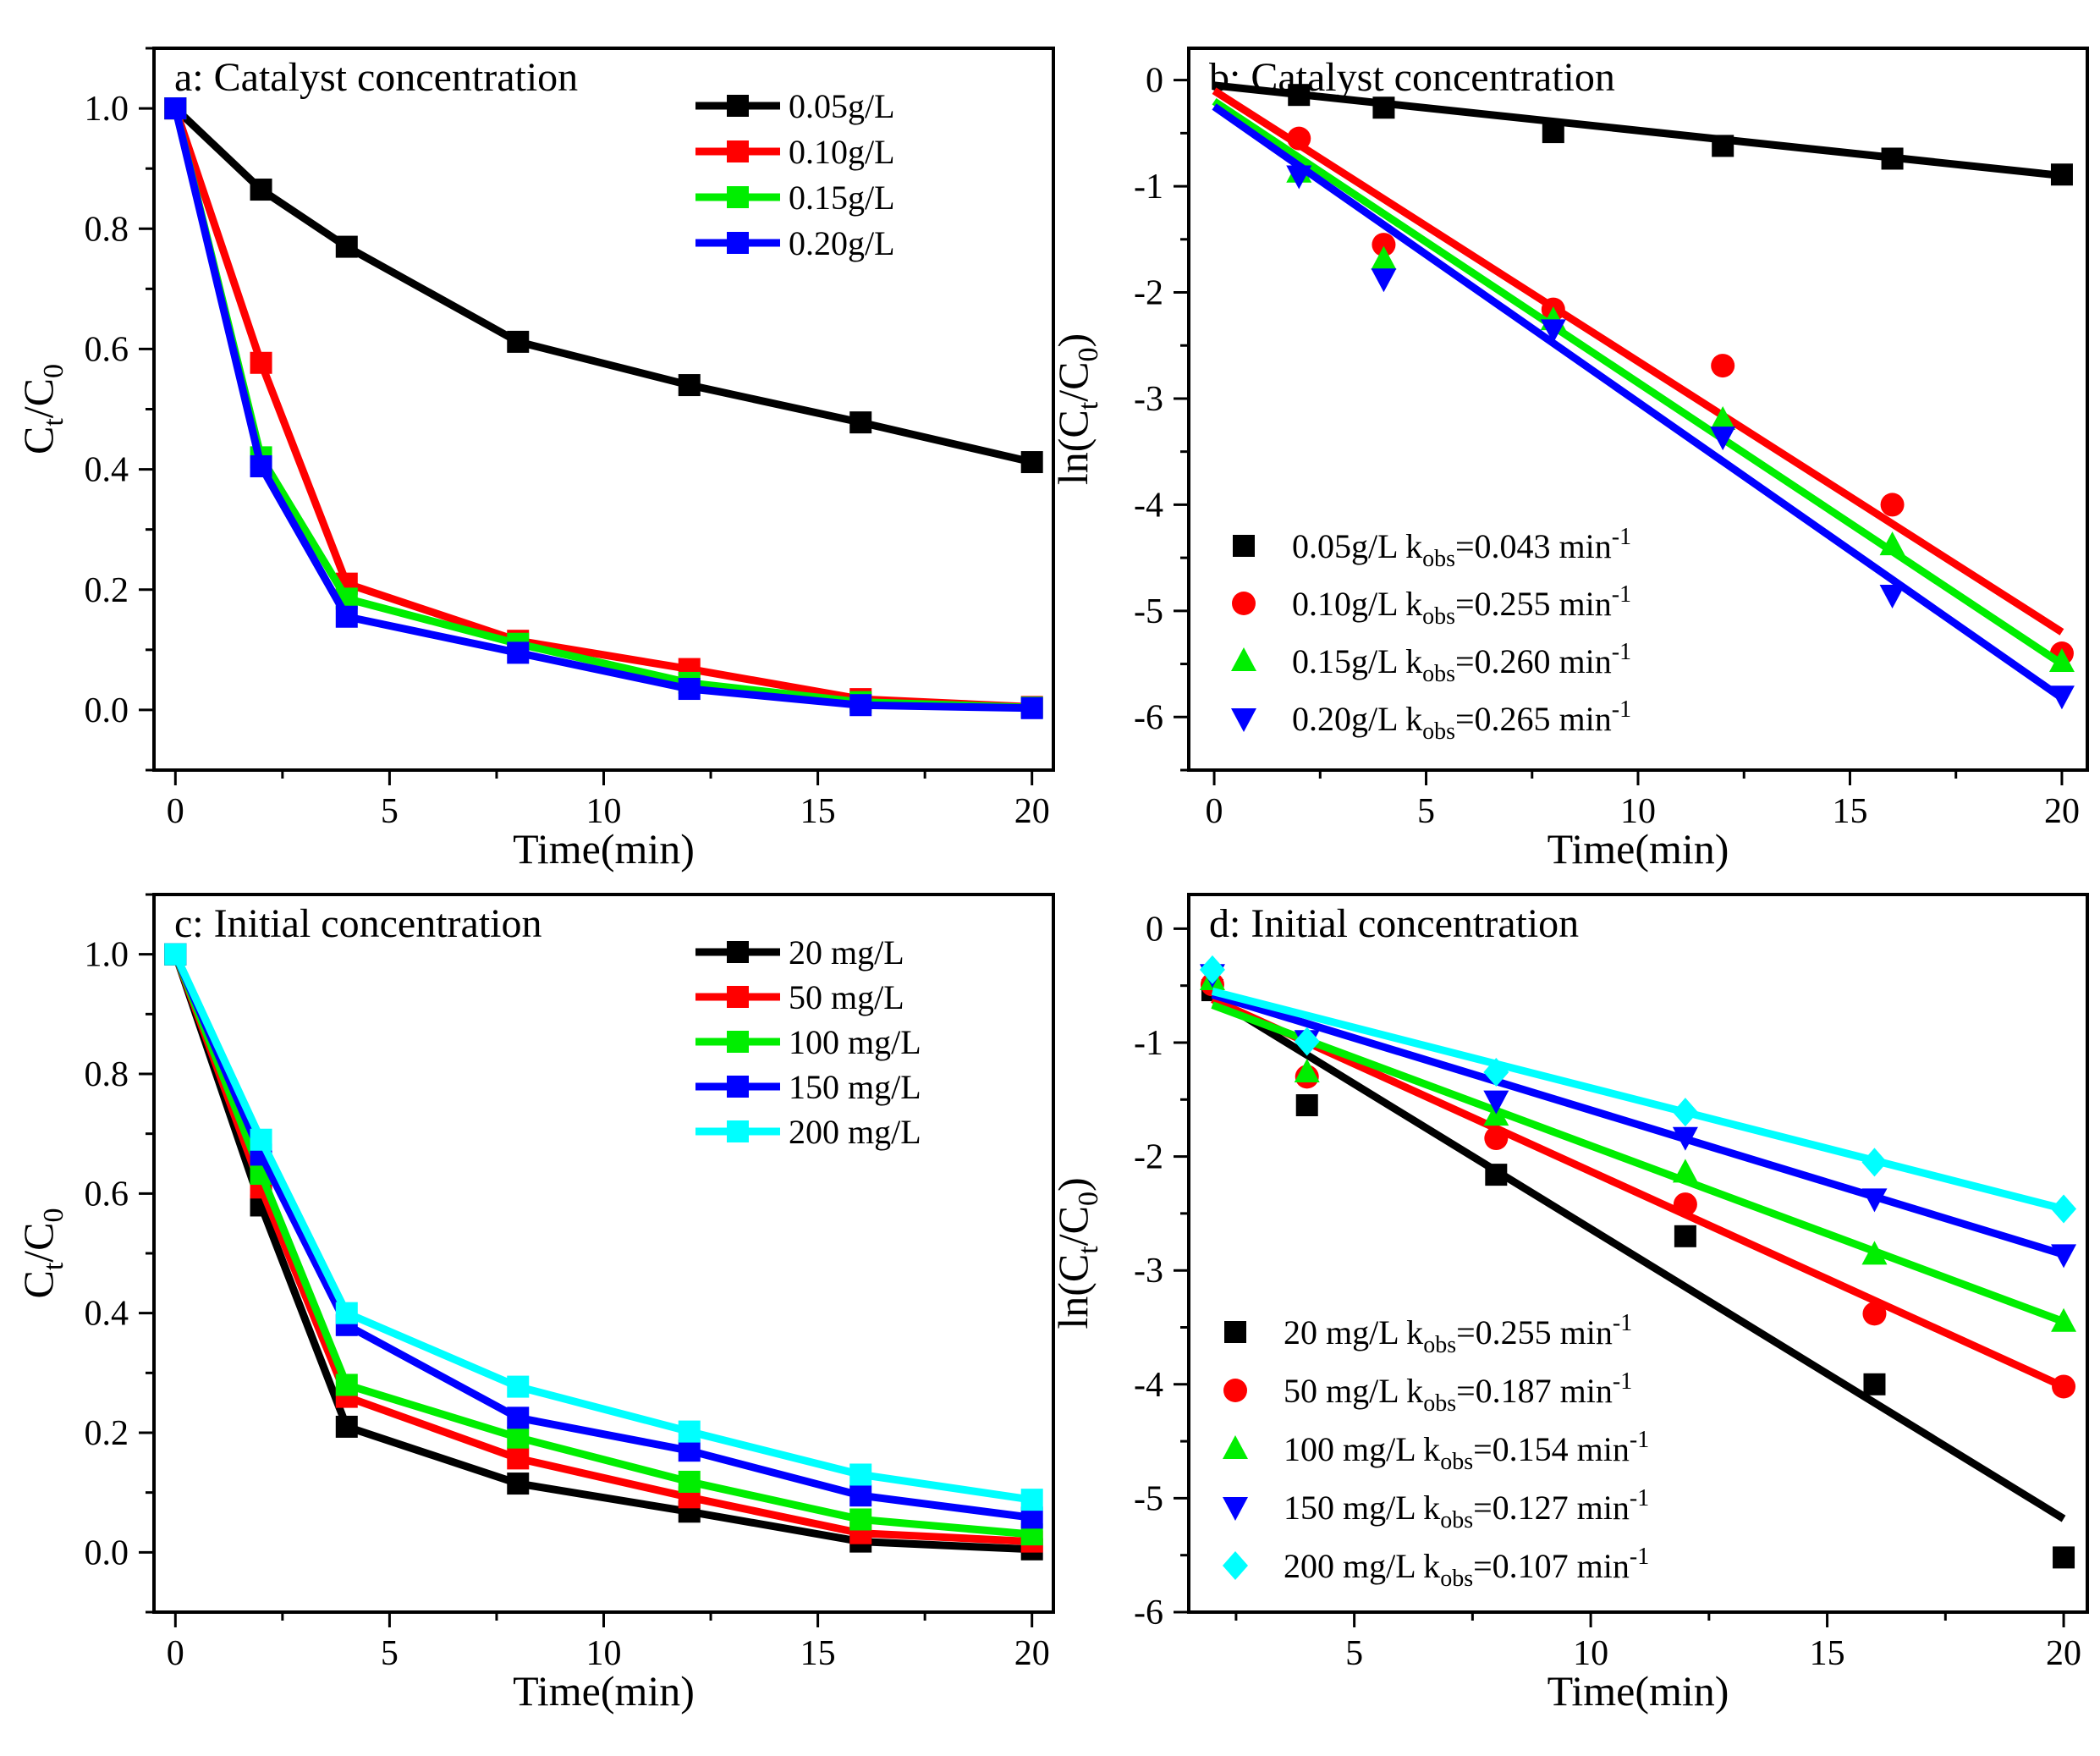  I want to click on legend-label-prefix: 150 mg/L k, so click(1362, 1508).